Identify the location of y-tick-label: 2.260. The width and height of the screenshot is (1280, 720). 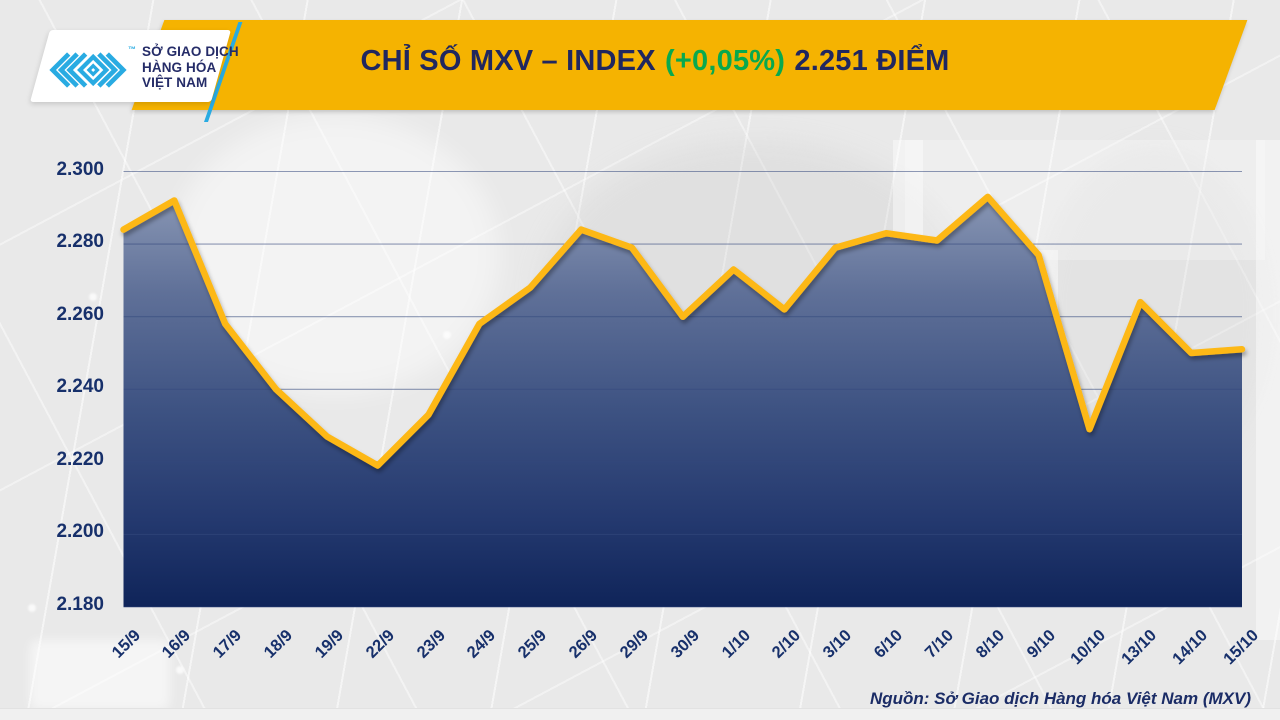
(80, 314).